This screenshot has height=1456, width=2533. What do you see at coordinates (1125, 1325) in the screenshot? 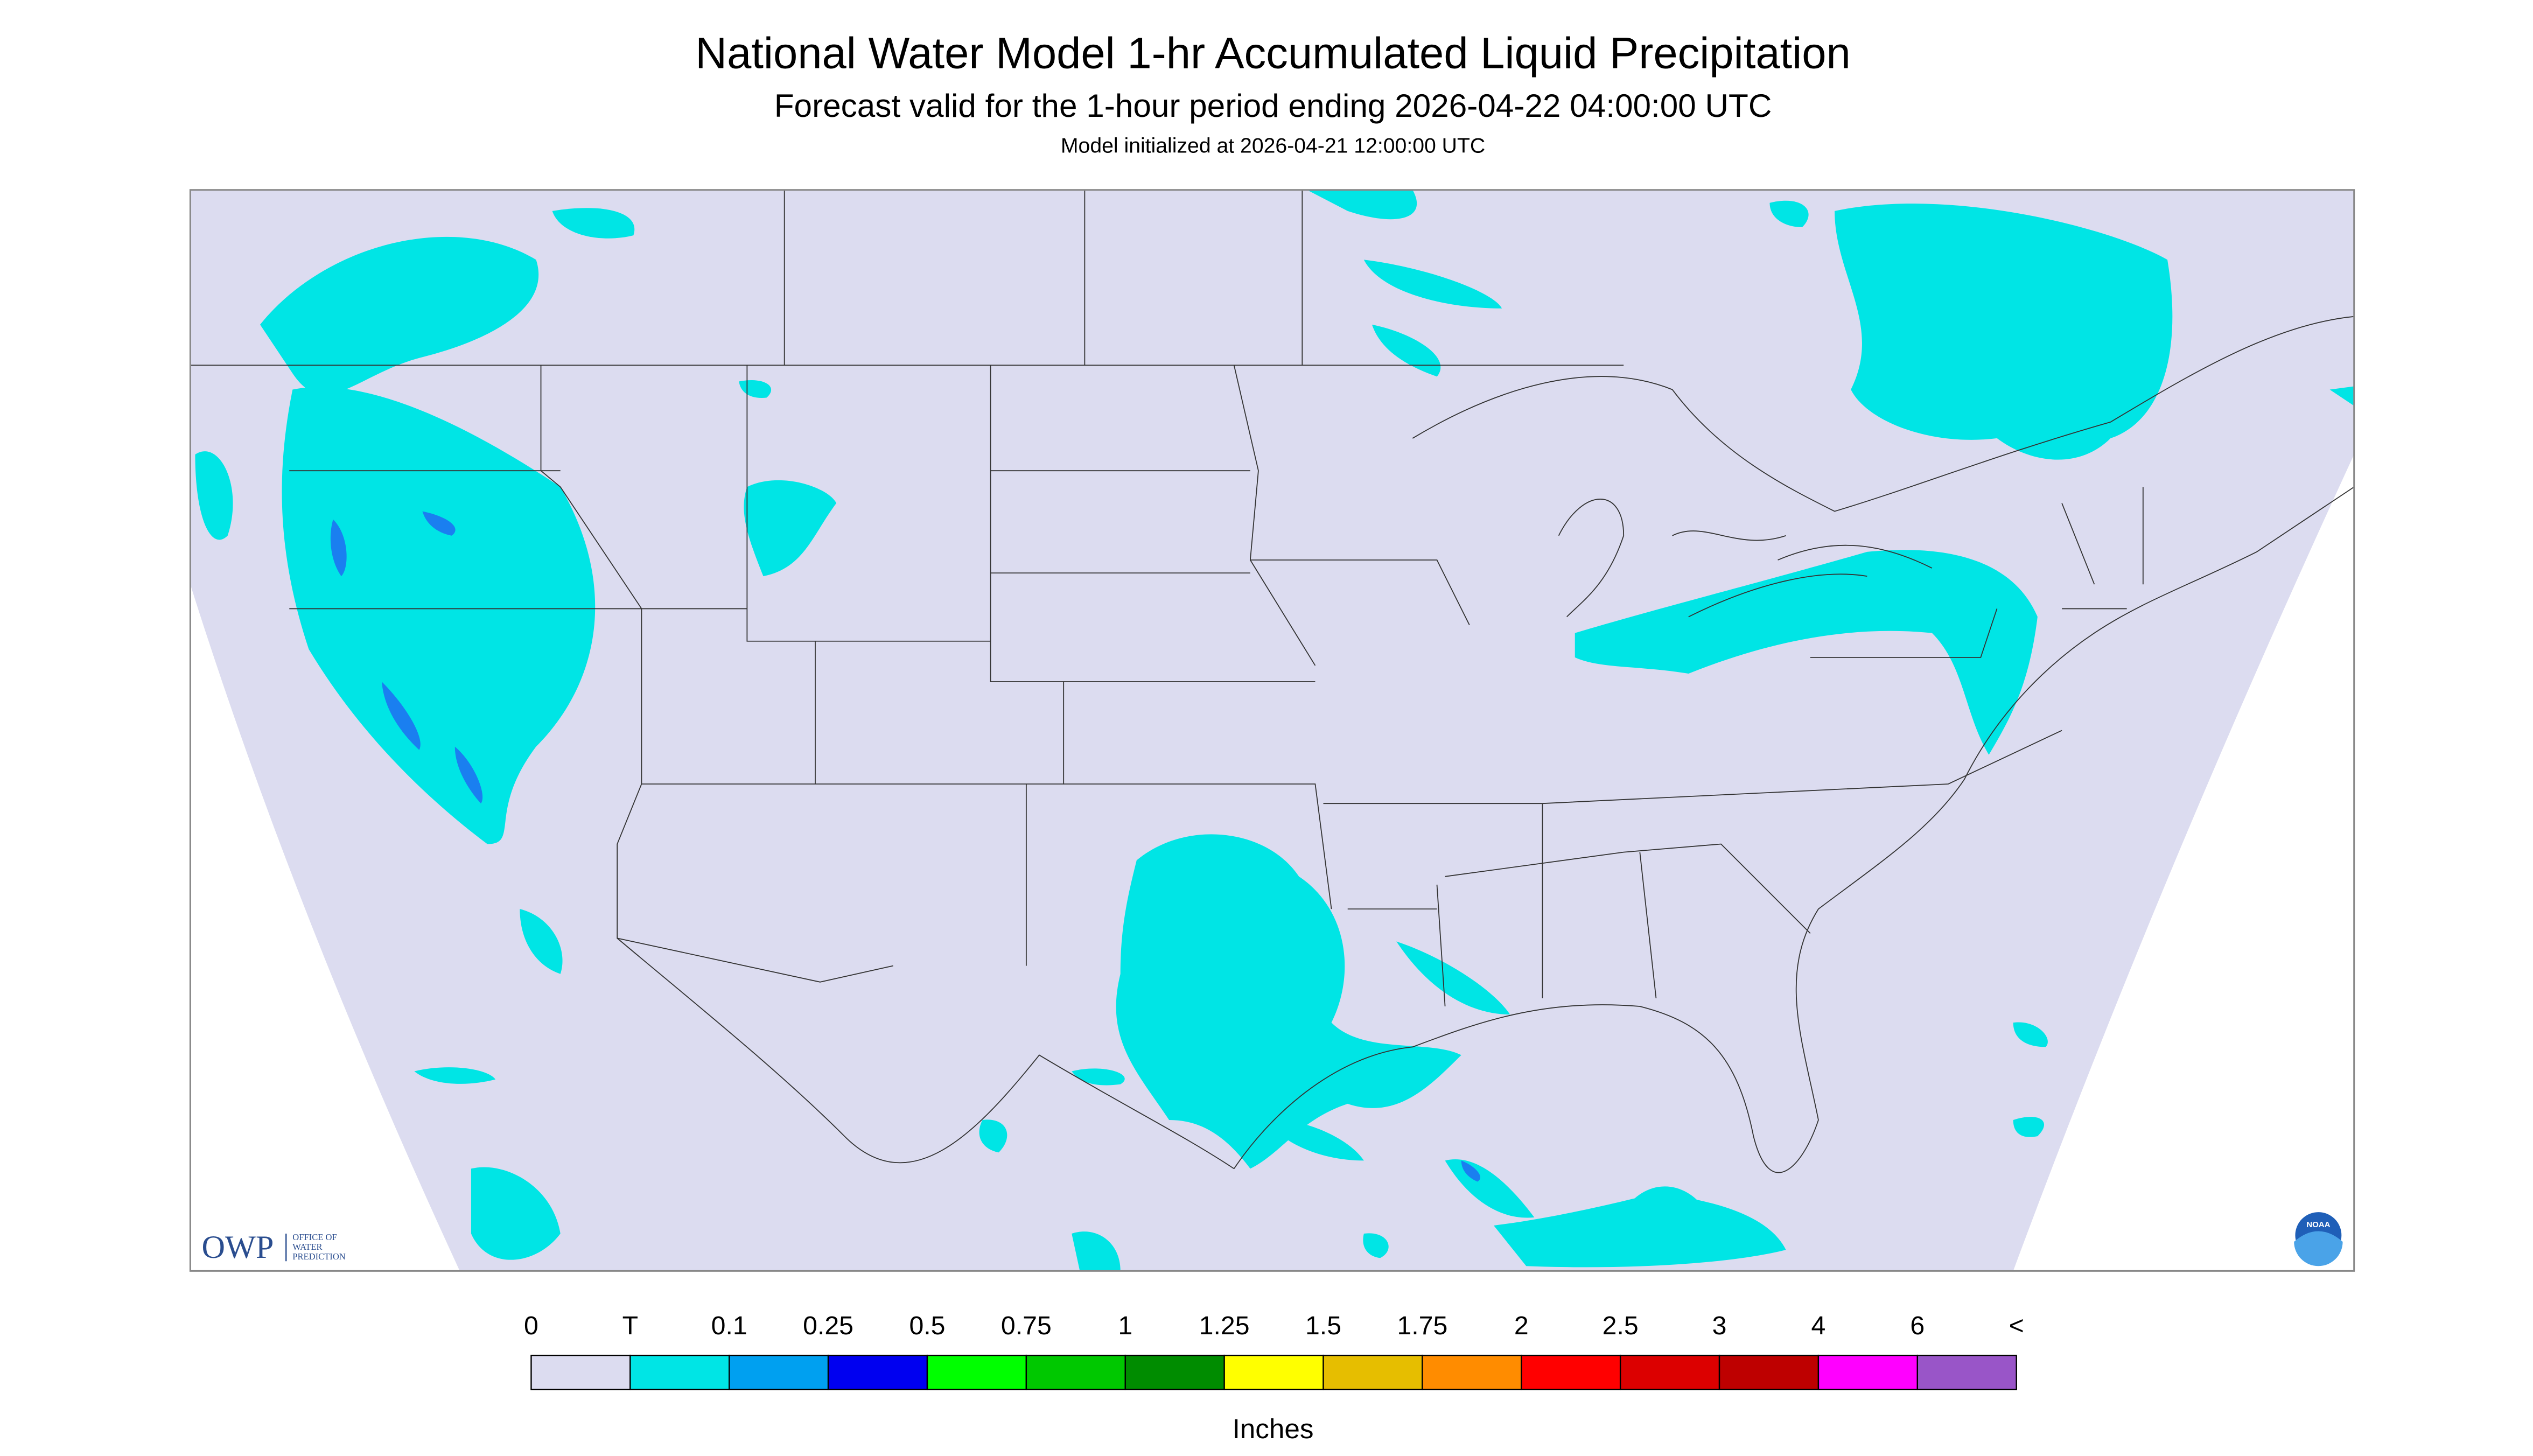
I see `legend-label: 1` at bounding box center [1125, 1325].